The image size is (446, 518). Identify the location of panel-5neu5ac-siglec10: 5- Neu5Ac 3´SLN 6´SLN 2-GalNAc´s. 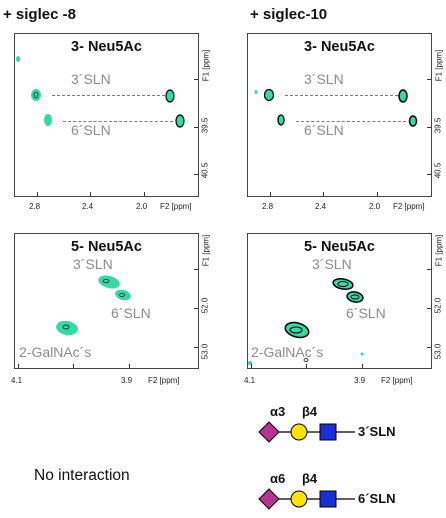
(339, 301).